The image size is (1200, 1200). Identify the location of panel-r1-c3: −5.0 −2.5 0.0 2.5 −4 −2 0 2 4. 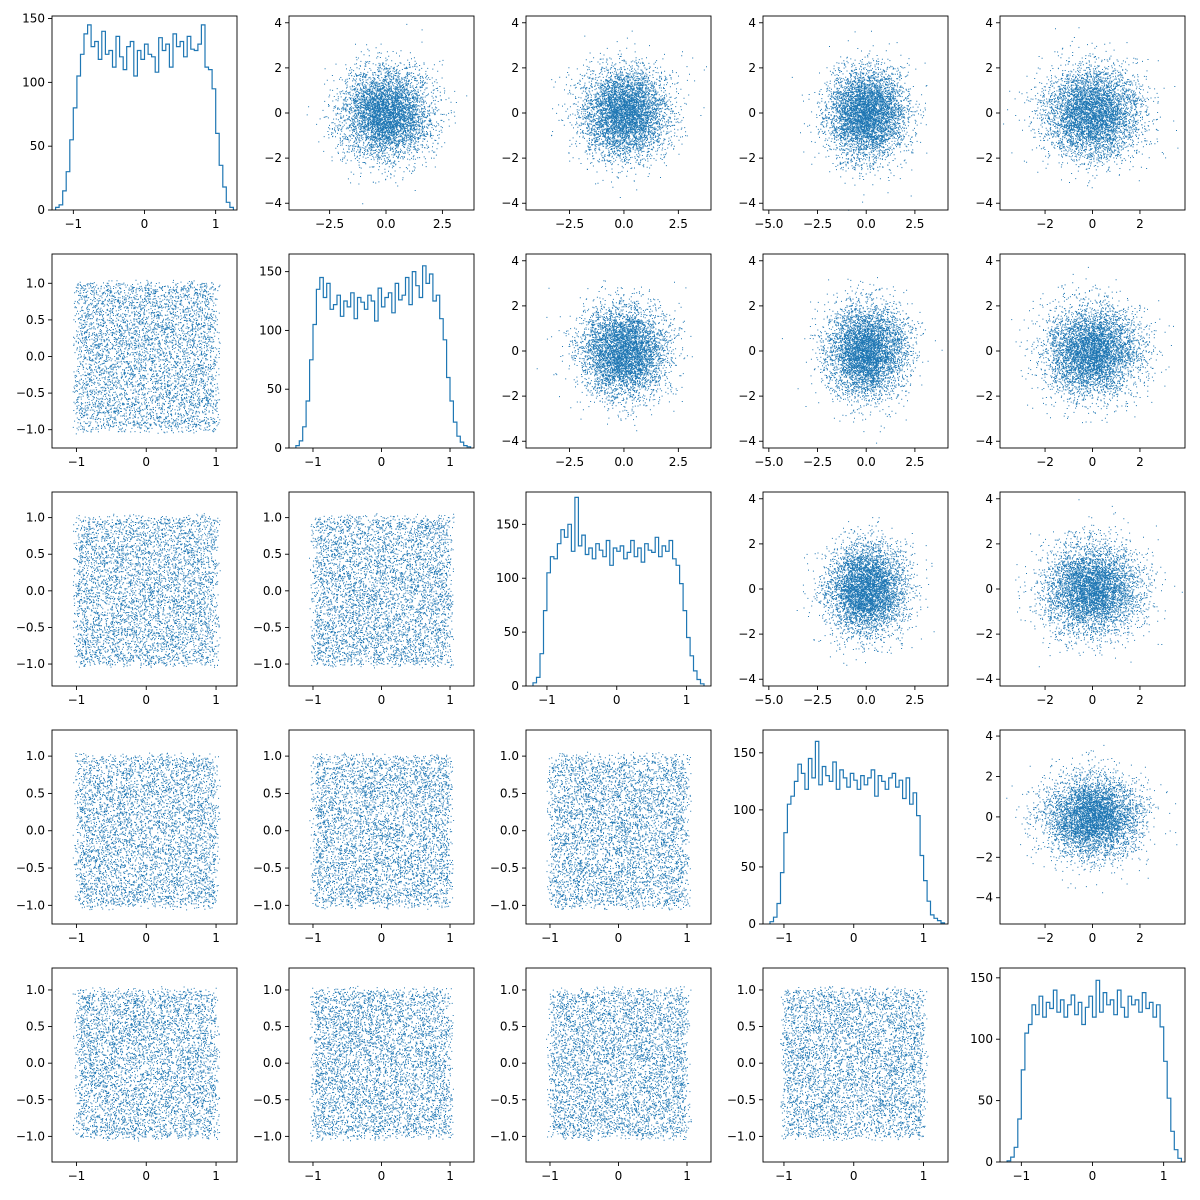
(843, 361).